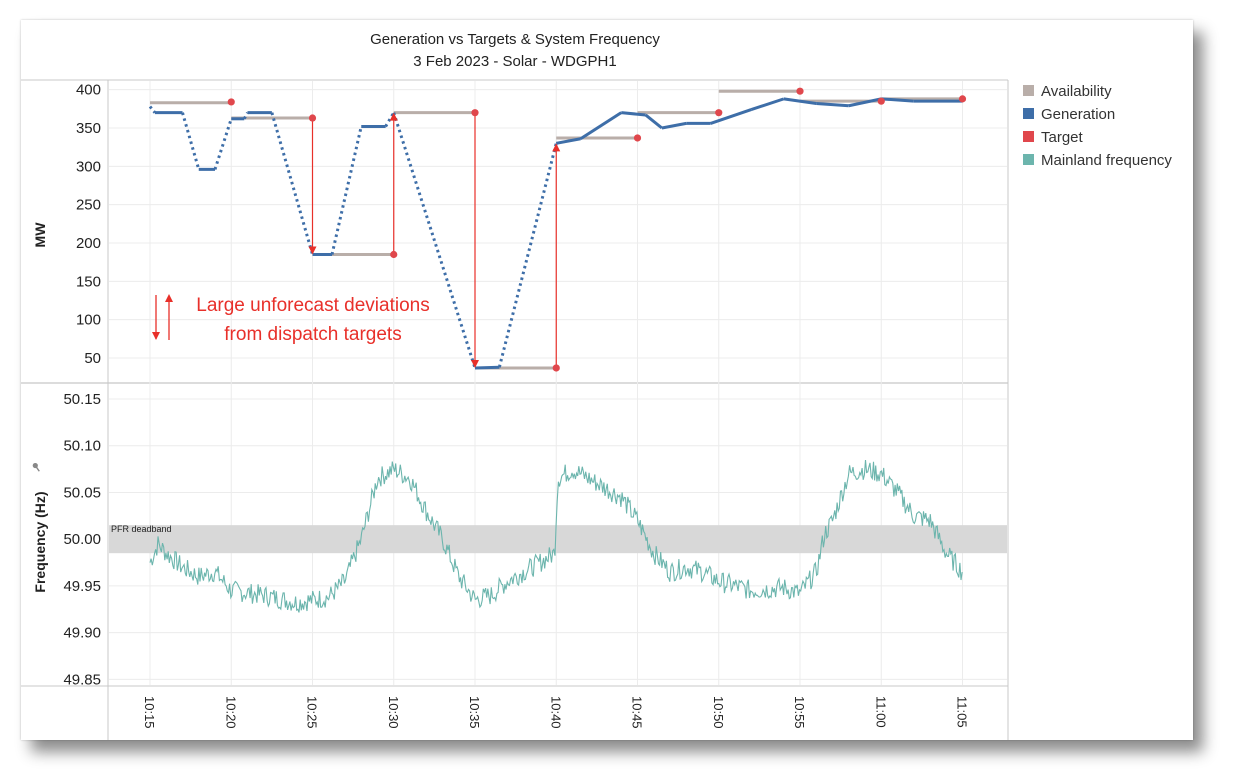 Image resolution: width=1235 pixels, height=783 pixels. Describe the element at coordinates (1028, 113) in the screenshot. I see `legend-swatch-generation` at that location.